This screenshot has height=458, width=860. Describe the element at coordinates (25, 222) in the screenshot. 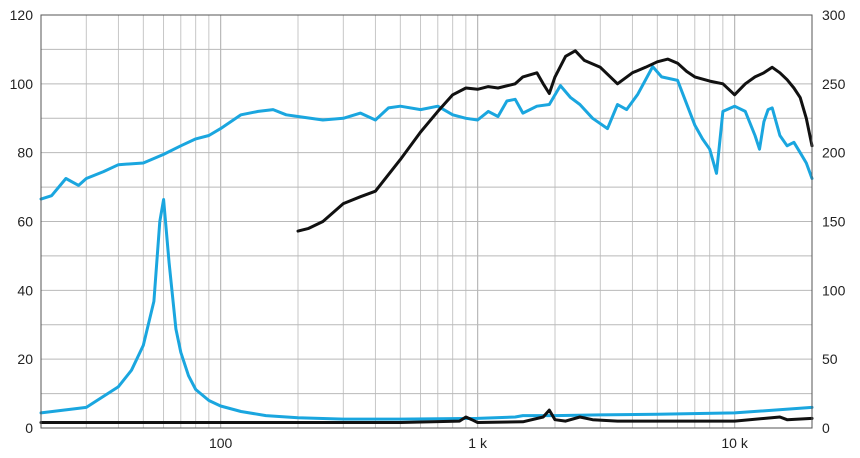

I see `y-left-tick-label: 60` at that location.